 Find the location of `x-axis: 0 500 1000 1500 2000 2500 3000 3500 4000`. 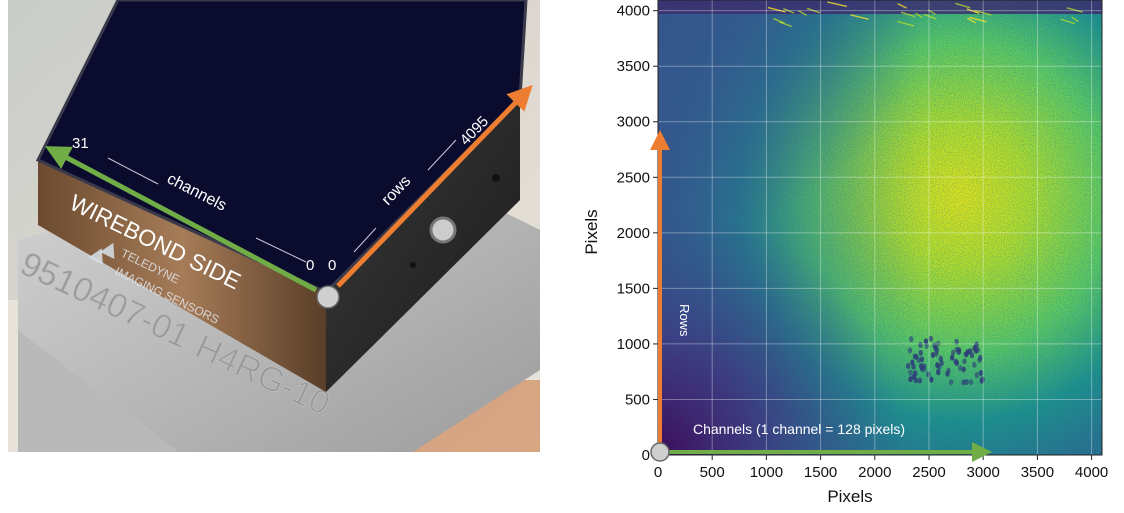

x-axis: 0 500 1000 1500 2000 2500 3000 3500 4000 is located at coordinates (881, 468).